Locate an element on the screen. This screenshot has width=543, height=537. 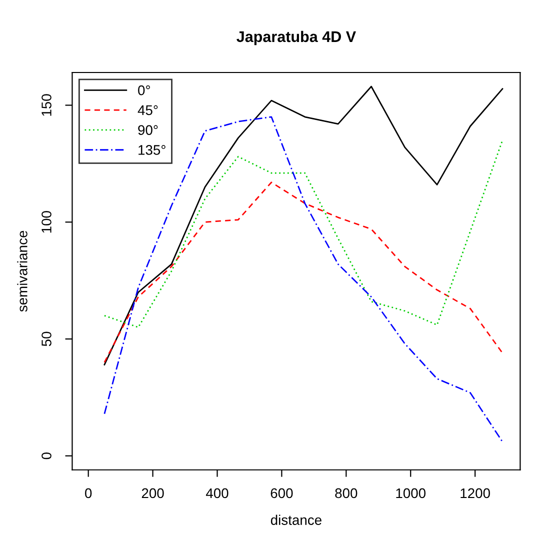
y-tick-label: 150 is located at coordinates (47, 105).